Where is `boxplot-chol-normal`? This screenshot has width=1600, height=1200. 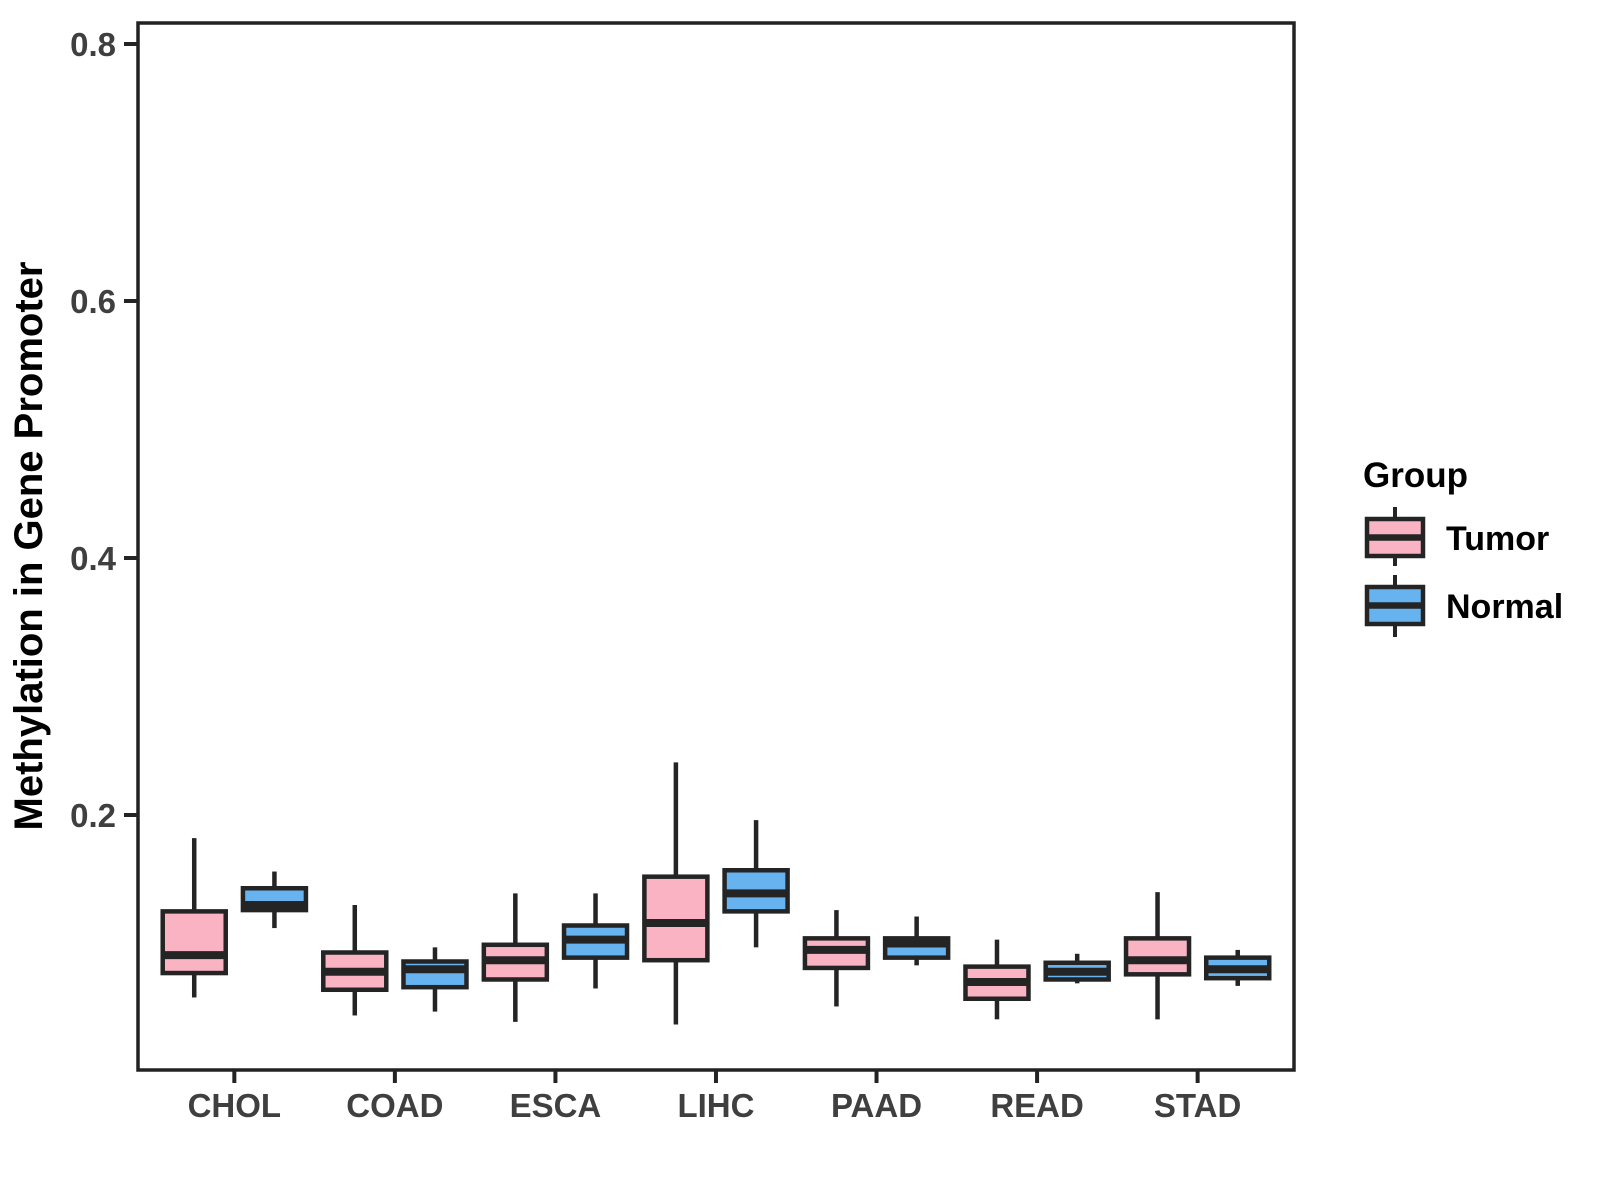
boxplot-chol-normal is located at coordinates (274, 900).